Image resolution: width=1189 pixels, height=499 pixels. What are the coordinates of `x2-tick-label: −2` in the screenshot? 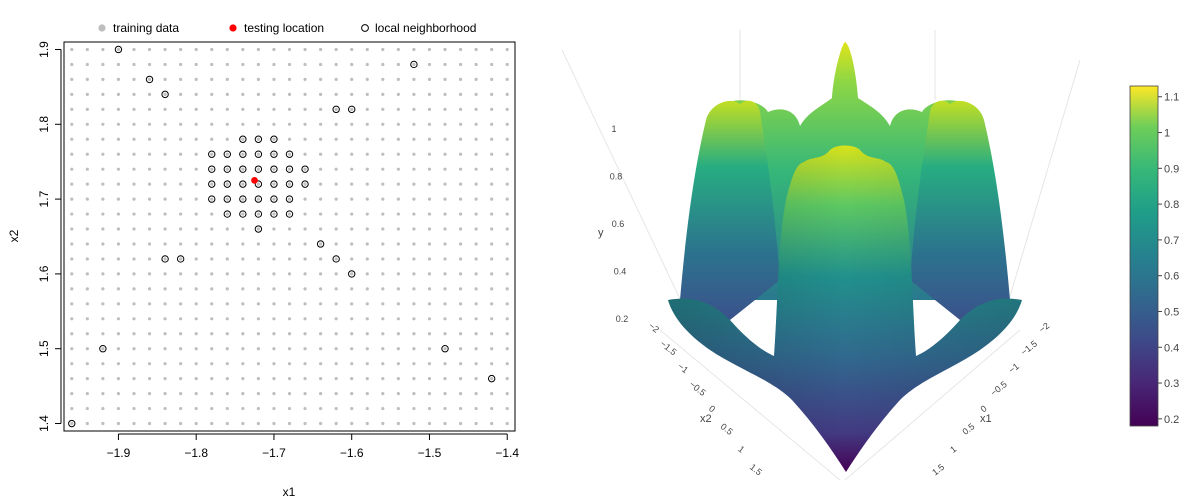 It's located at (654, 328).